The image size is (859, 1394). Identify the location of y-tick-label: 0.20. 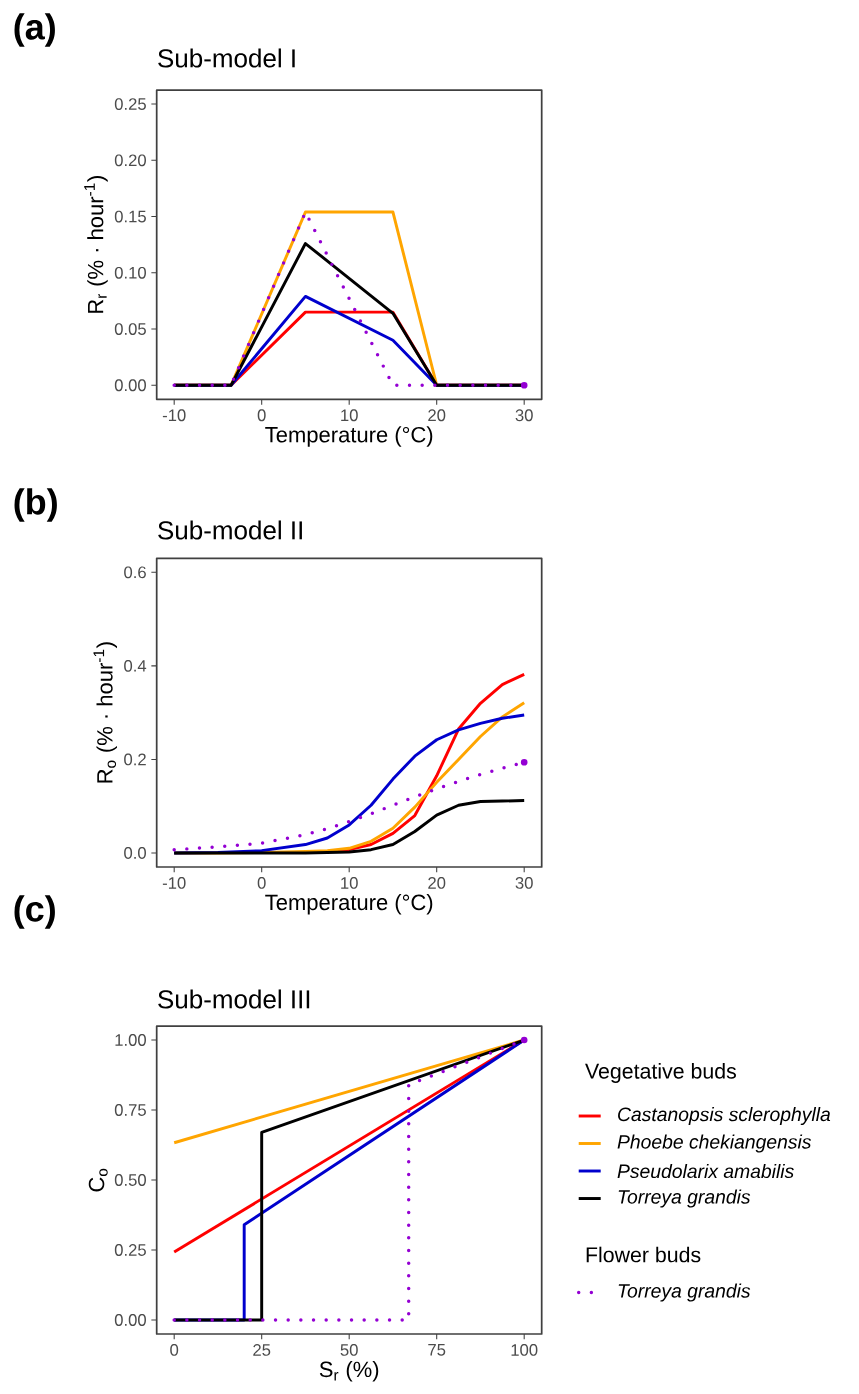
(130, 160).